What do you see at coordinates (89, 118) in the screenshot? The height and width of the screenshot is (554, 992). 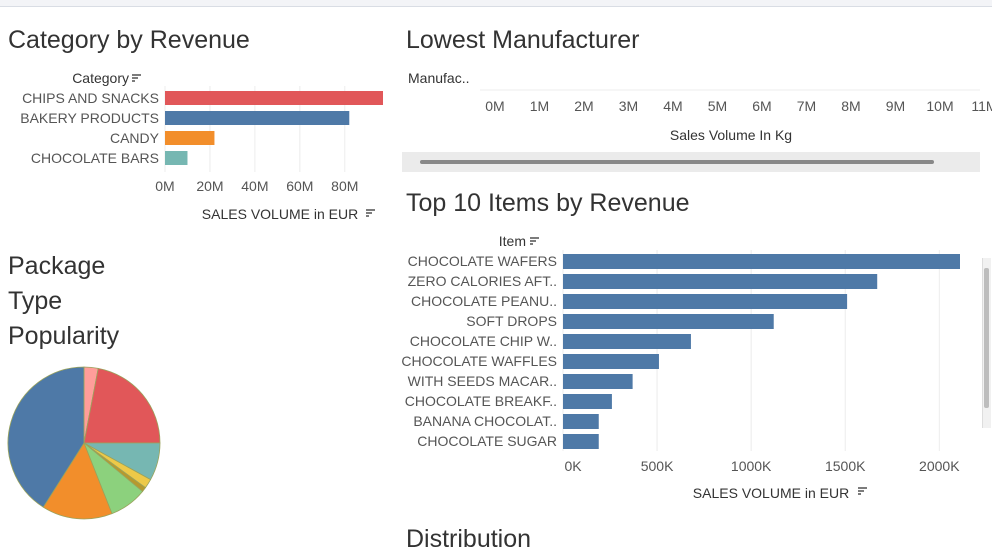 I see `category-label: BAKERY PRODUCTS` at bounding box center [89, 118].